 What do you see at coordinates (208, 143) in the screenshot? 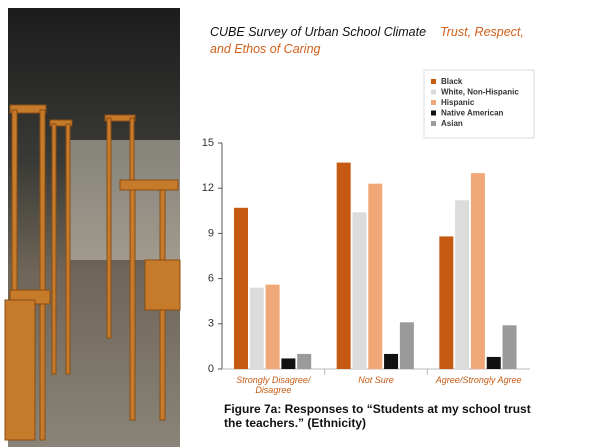
I see `y-tick-label: 15` at bounding box center [208, 143].